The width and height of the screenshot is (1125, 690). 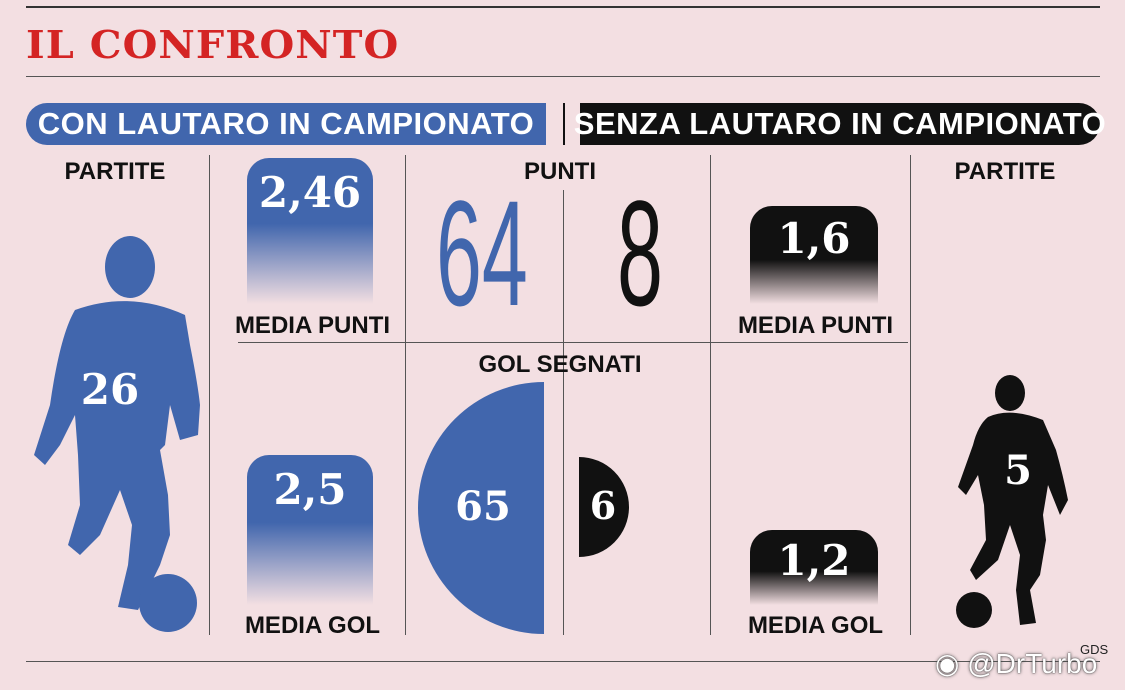 I want to click on gol-segnati-without-value: 6, so click(x=603, y=505).